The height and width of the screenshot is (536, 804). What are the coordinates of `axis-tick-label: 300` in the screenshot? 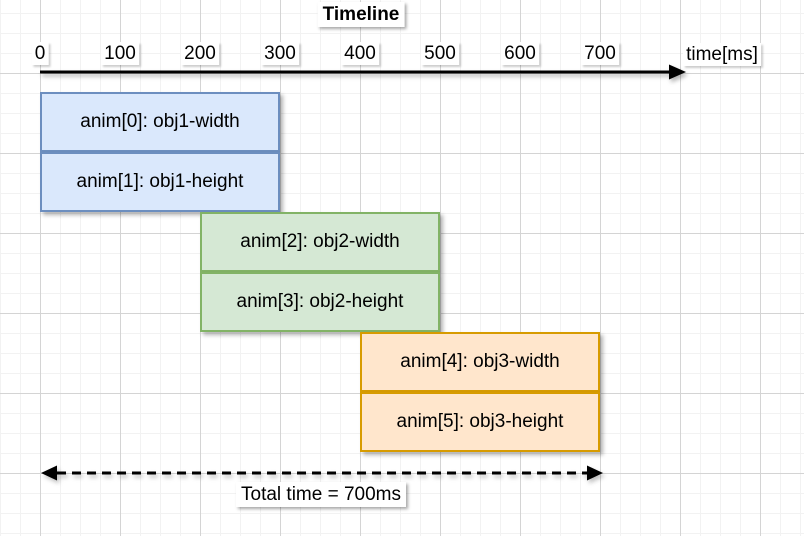 It's located at (280, 53).